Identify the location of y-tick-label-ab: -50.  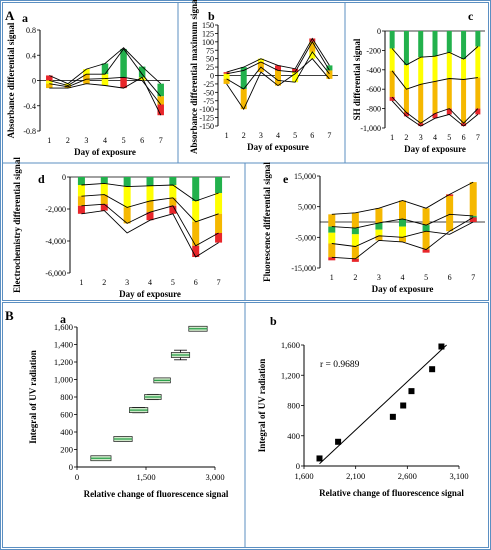
(208, 92).